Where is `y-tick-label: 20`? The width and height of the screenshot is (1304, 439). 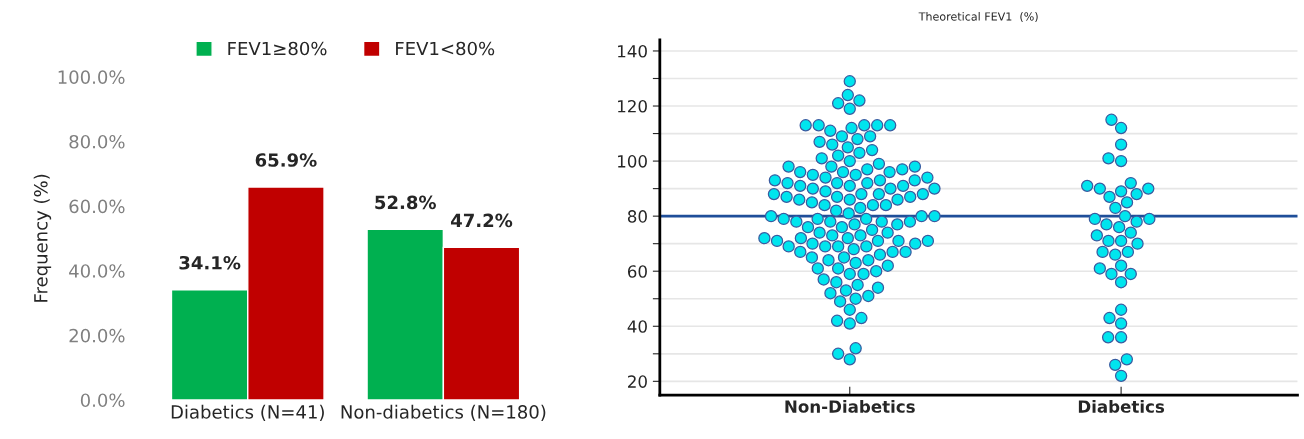
y-tick-label: 20 is located at coordinates (637, 381).